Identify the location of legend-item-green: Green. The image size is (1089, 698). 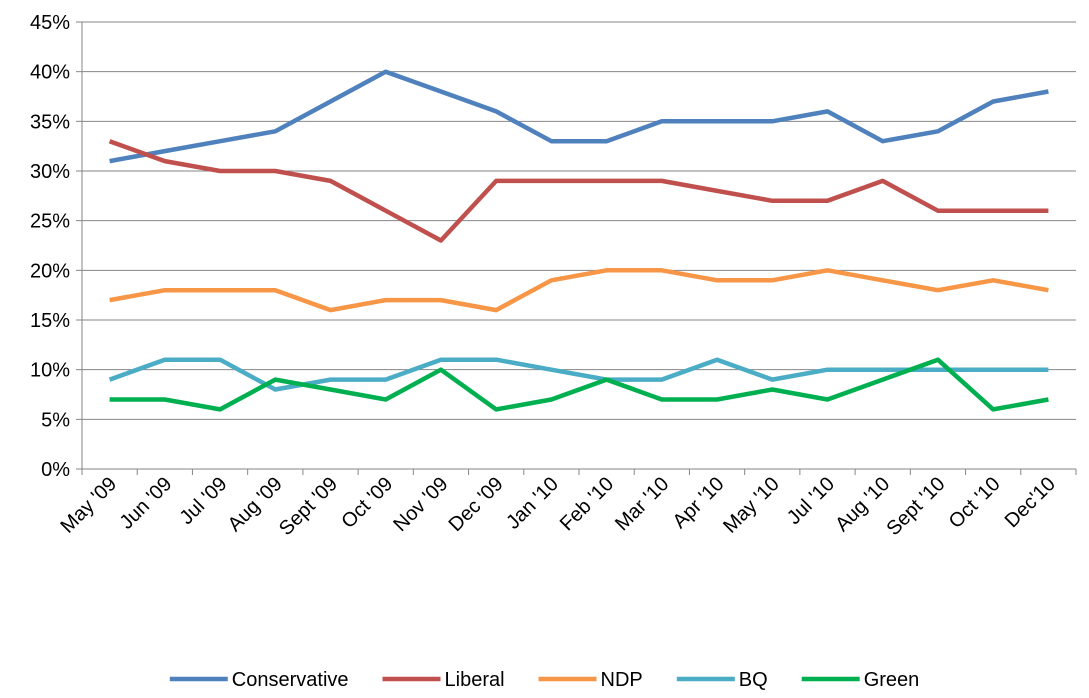
(860, 680).